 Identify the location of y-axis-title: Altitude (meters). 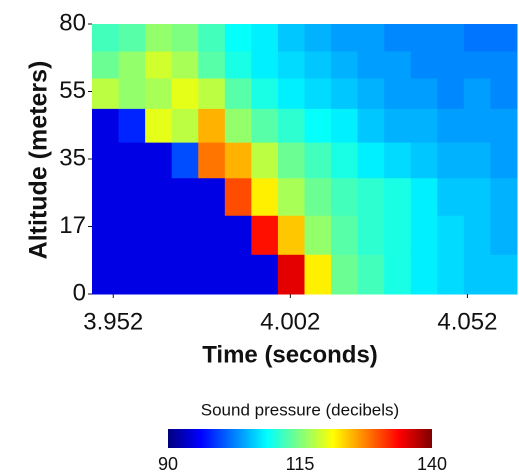
(39, 160).